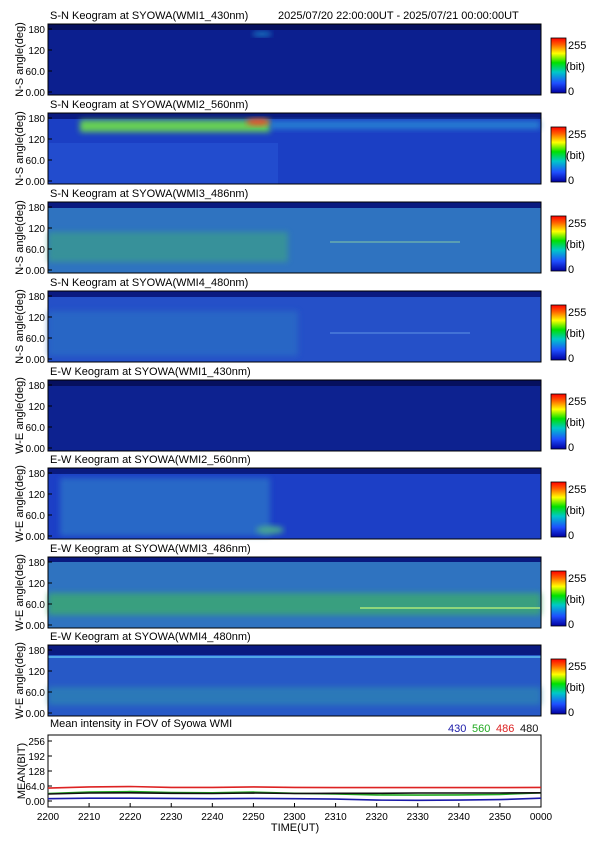 The image size is (595, 842). Describe the element at coordinates (405, 125) in the screenshot. I see `keogram-arc` at that location.